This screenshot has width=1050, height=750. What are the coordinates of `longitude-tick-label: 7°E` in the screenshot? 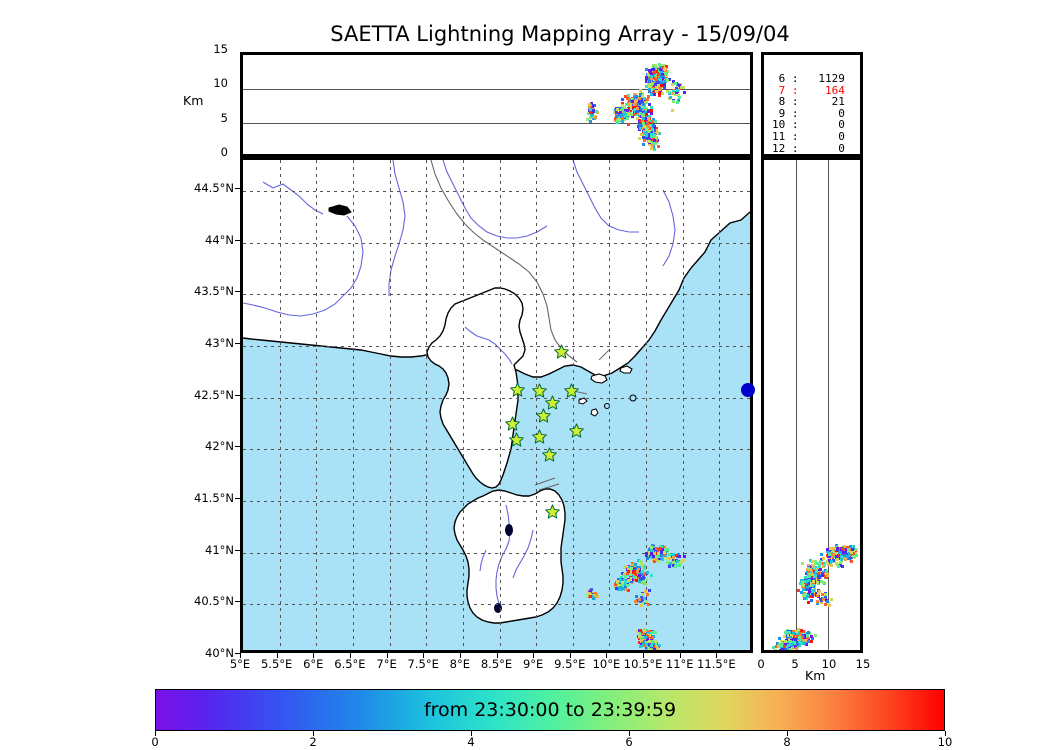 It's located at (386, 664).